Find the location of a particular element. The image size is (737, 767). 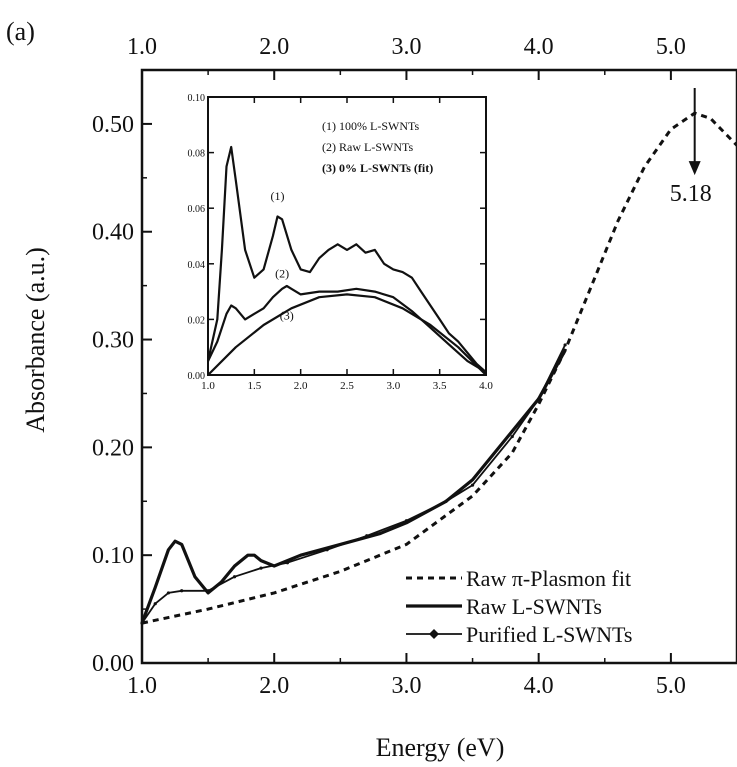

inset-x-tick-label: 2.0 is located at coordinates (301, 386).